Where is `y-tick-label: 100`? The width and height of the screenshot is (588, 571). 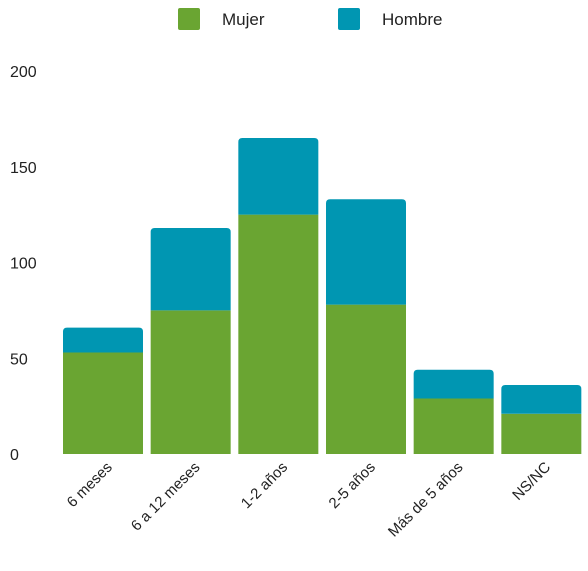 y-tick-label: 100 is located at coordinates (23, 264).